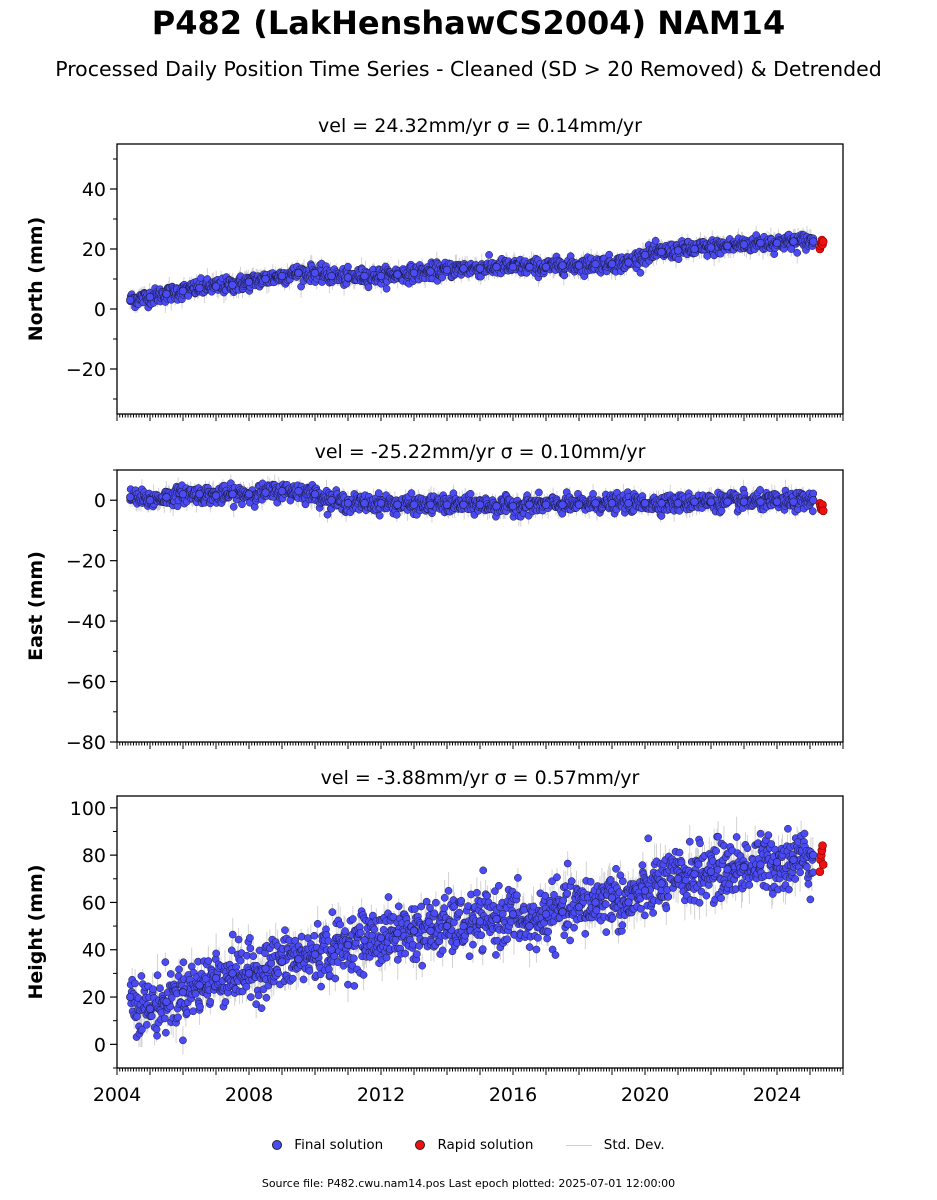 The image size is (937, 1200). I want to click on chart-main-title: P482 (LakHenshawCS2004) NAM14, so click(468, 23).